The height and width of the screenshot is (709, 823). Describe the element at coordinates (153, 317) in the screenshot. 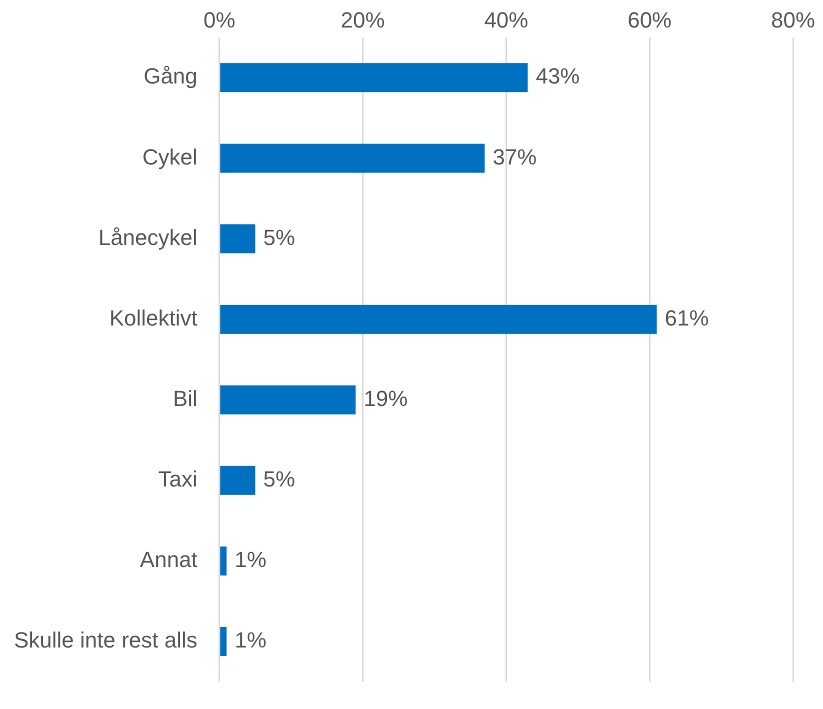

I see `y-tick-label: Kollektivt` at that location.